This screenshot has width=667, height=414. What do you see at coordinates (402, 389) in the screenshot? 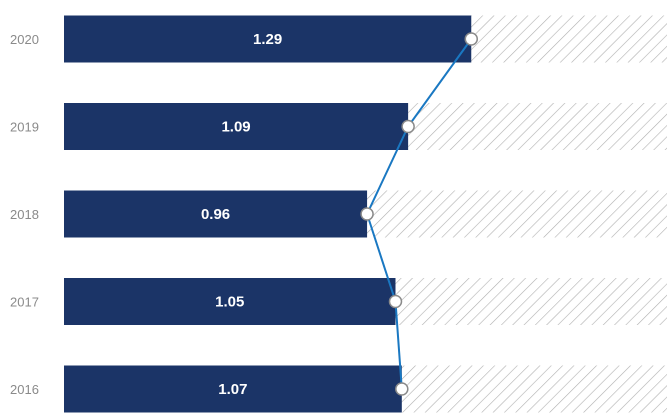
I see `trend-point-2016` at bounding box center [402, 389].